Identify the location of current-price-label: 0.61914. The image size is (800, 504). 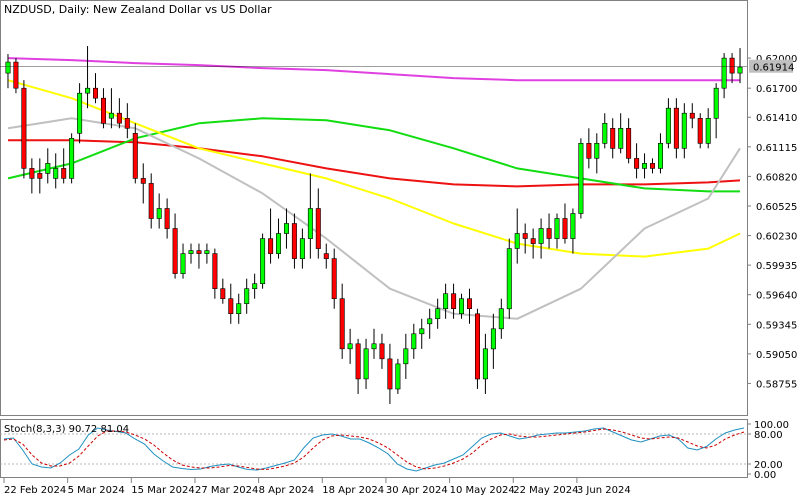
(773, 68).